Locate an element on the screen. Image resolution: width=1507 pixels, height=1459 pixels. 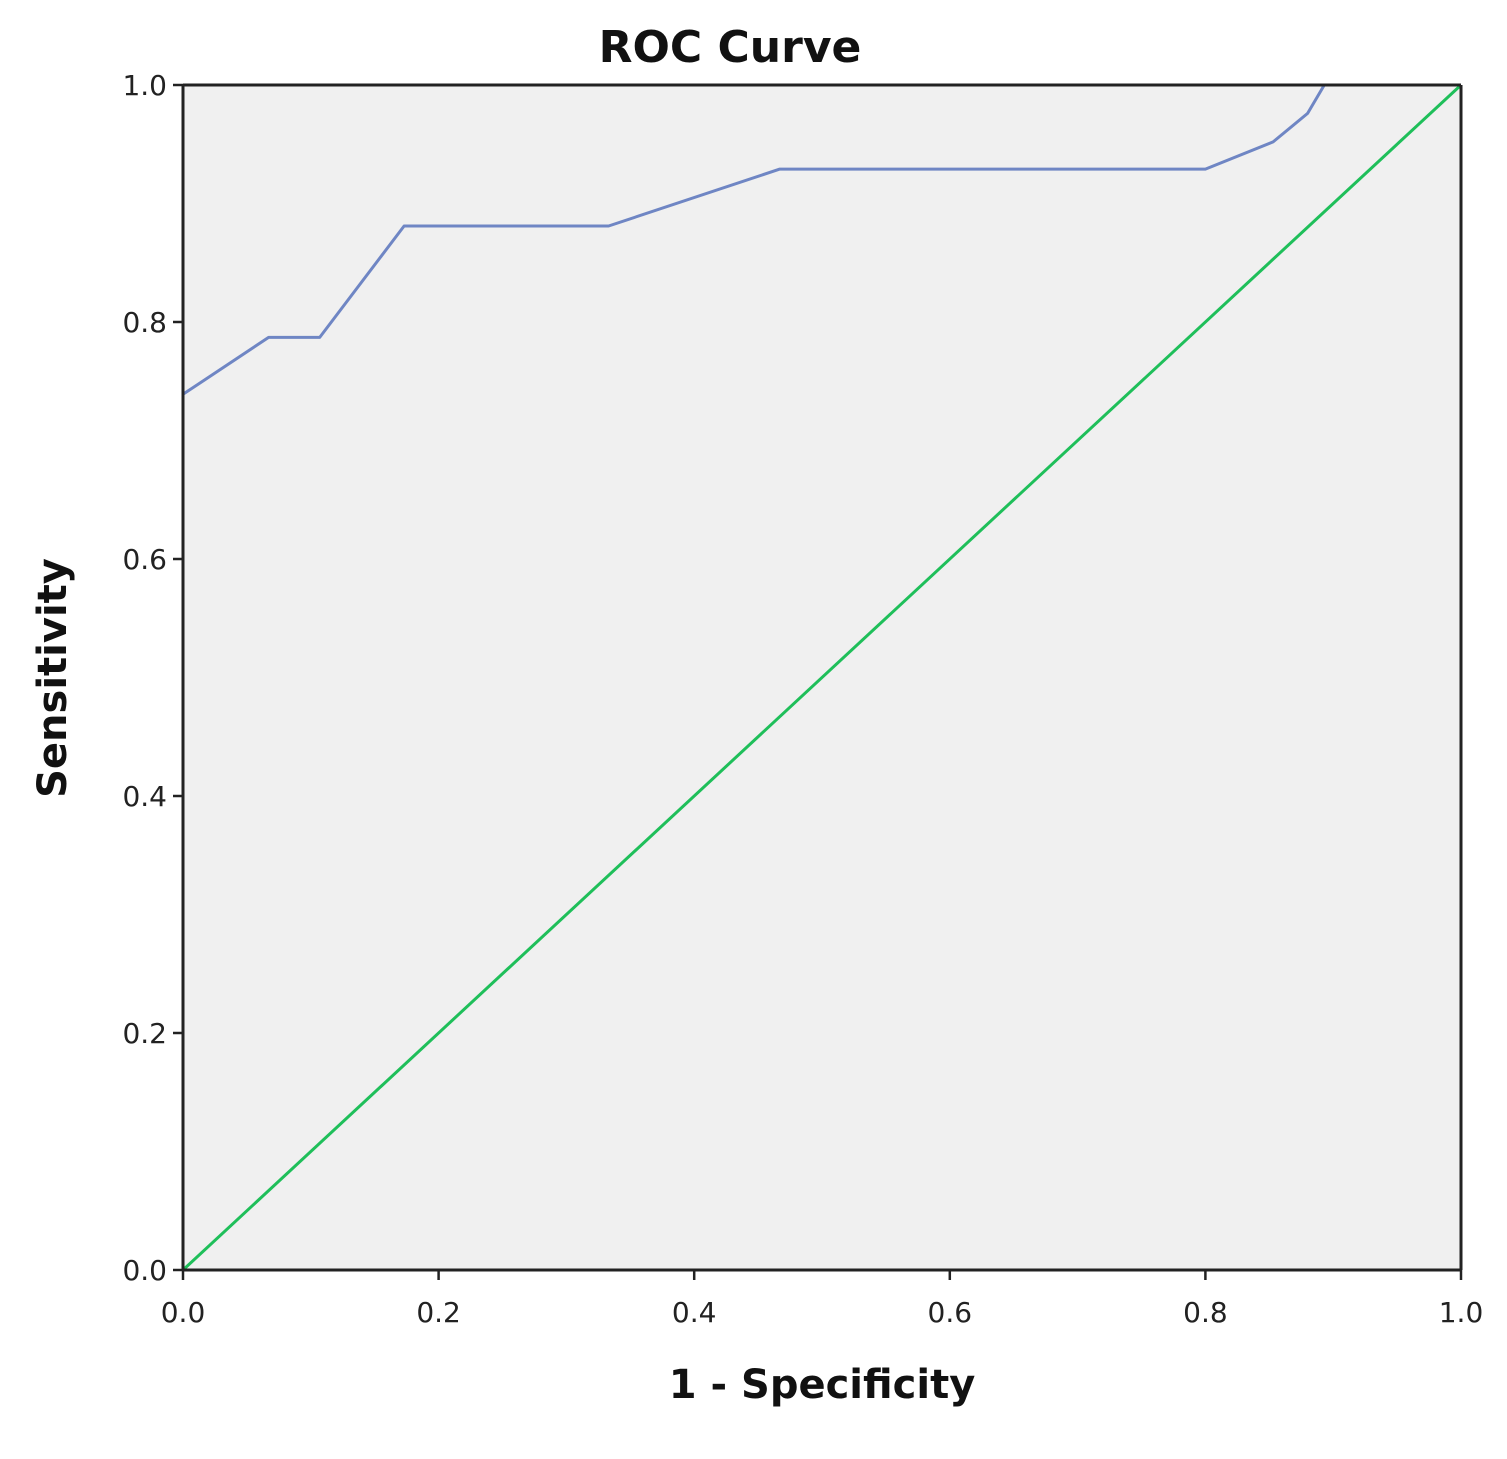
y-tick-label: 0.0 is located at coordinates (144, 1270).